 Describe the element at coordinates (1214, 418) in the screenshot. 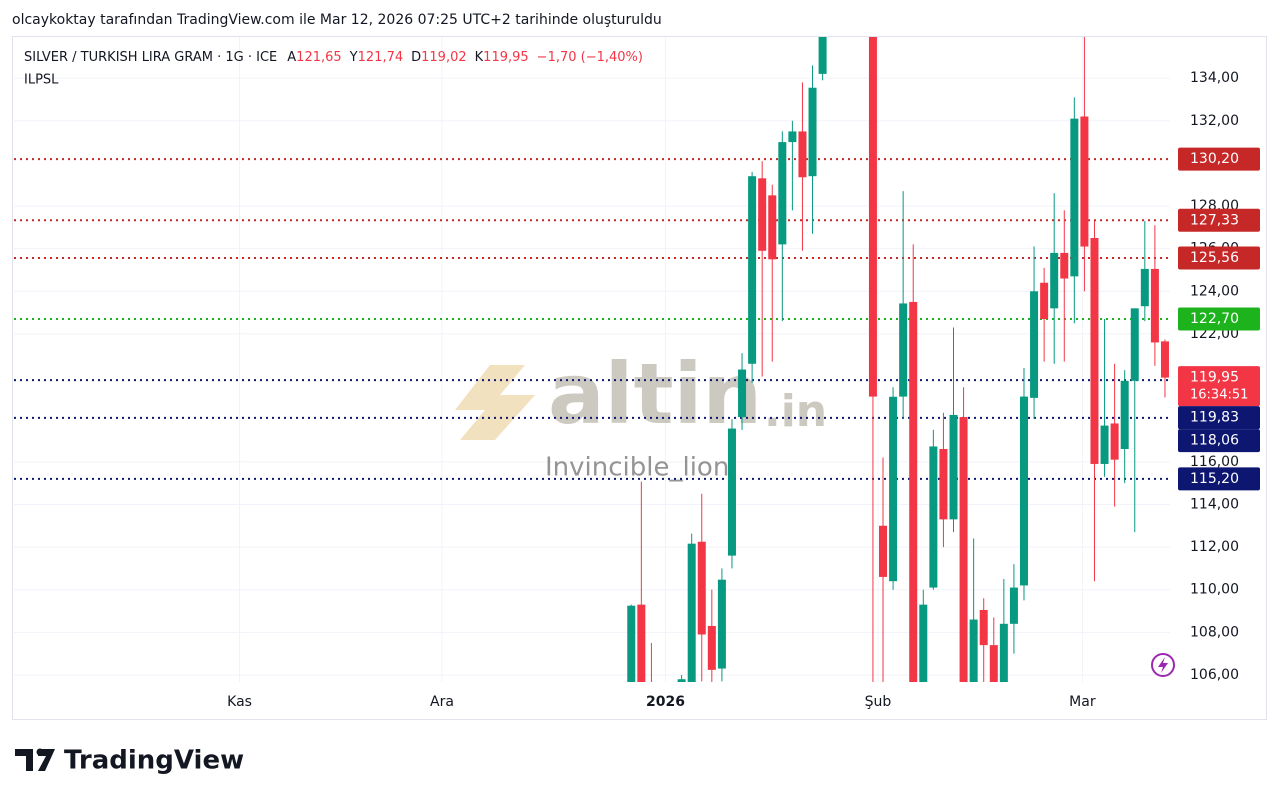

I see `price-badge-label: 119,83` at that location.